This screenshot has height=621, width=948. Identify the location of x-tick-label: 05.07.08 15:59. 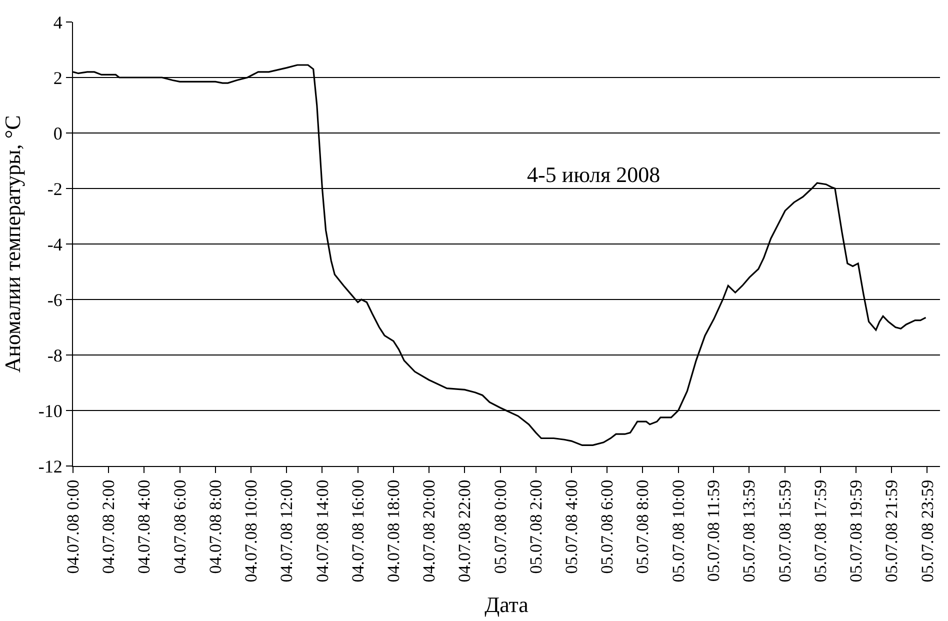
(784, 531).